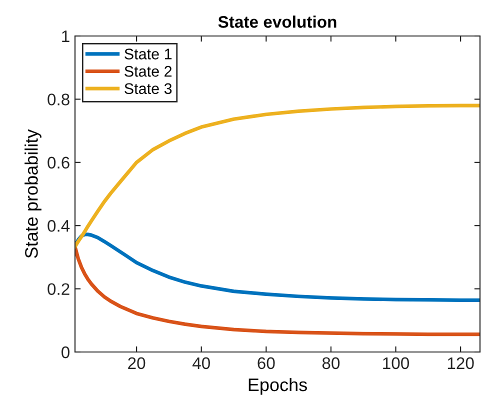  I want to click on chart-title: State evolution, so click(277, 22).